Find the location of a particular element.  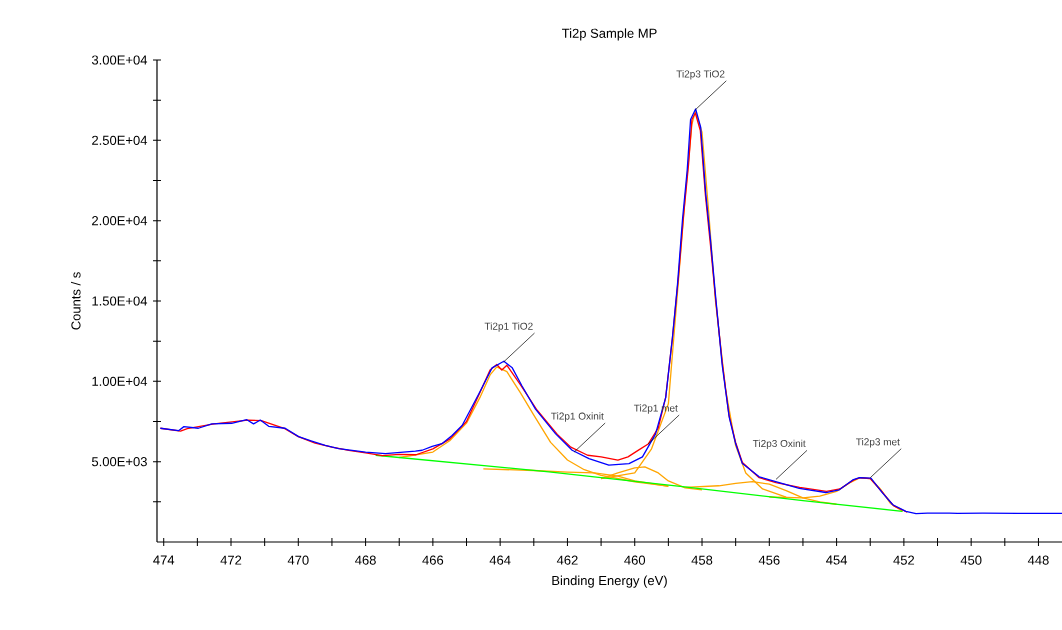

y-tick-label: 1.00E+04 is located at coordinates (120, 381).